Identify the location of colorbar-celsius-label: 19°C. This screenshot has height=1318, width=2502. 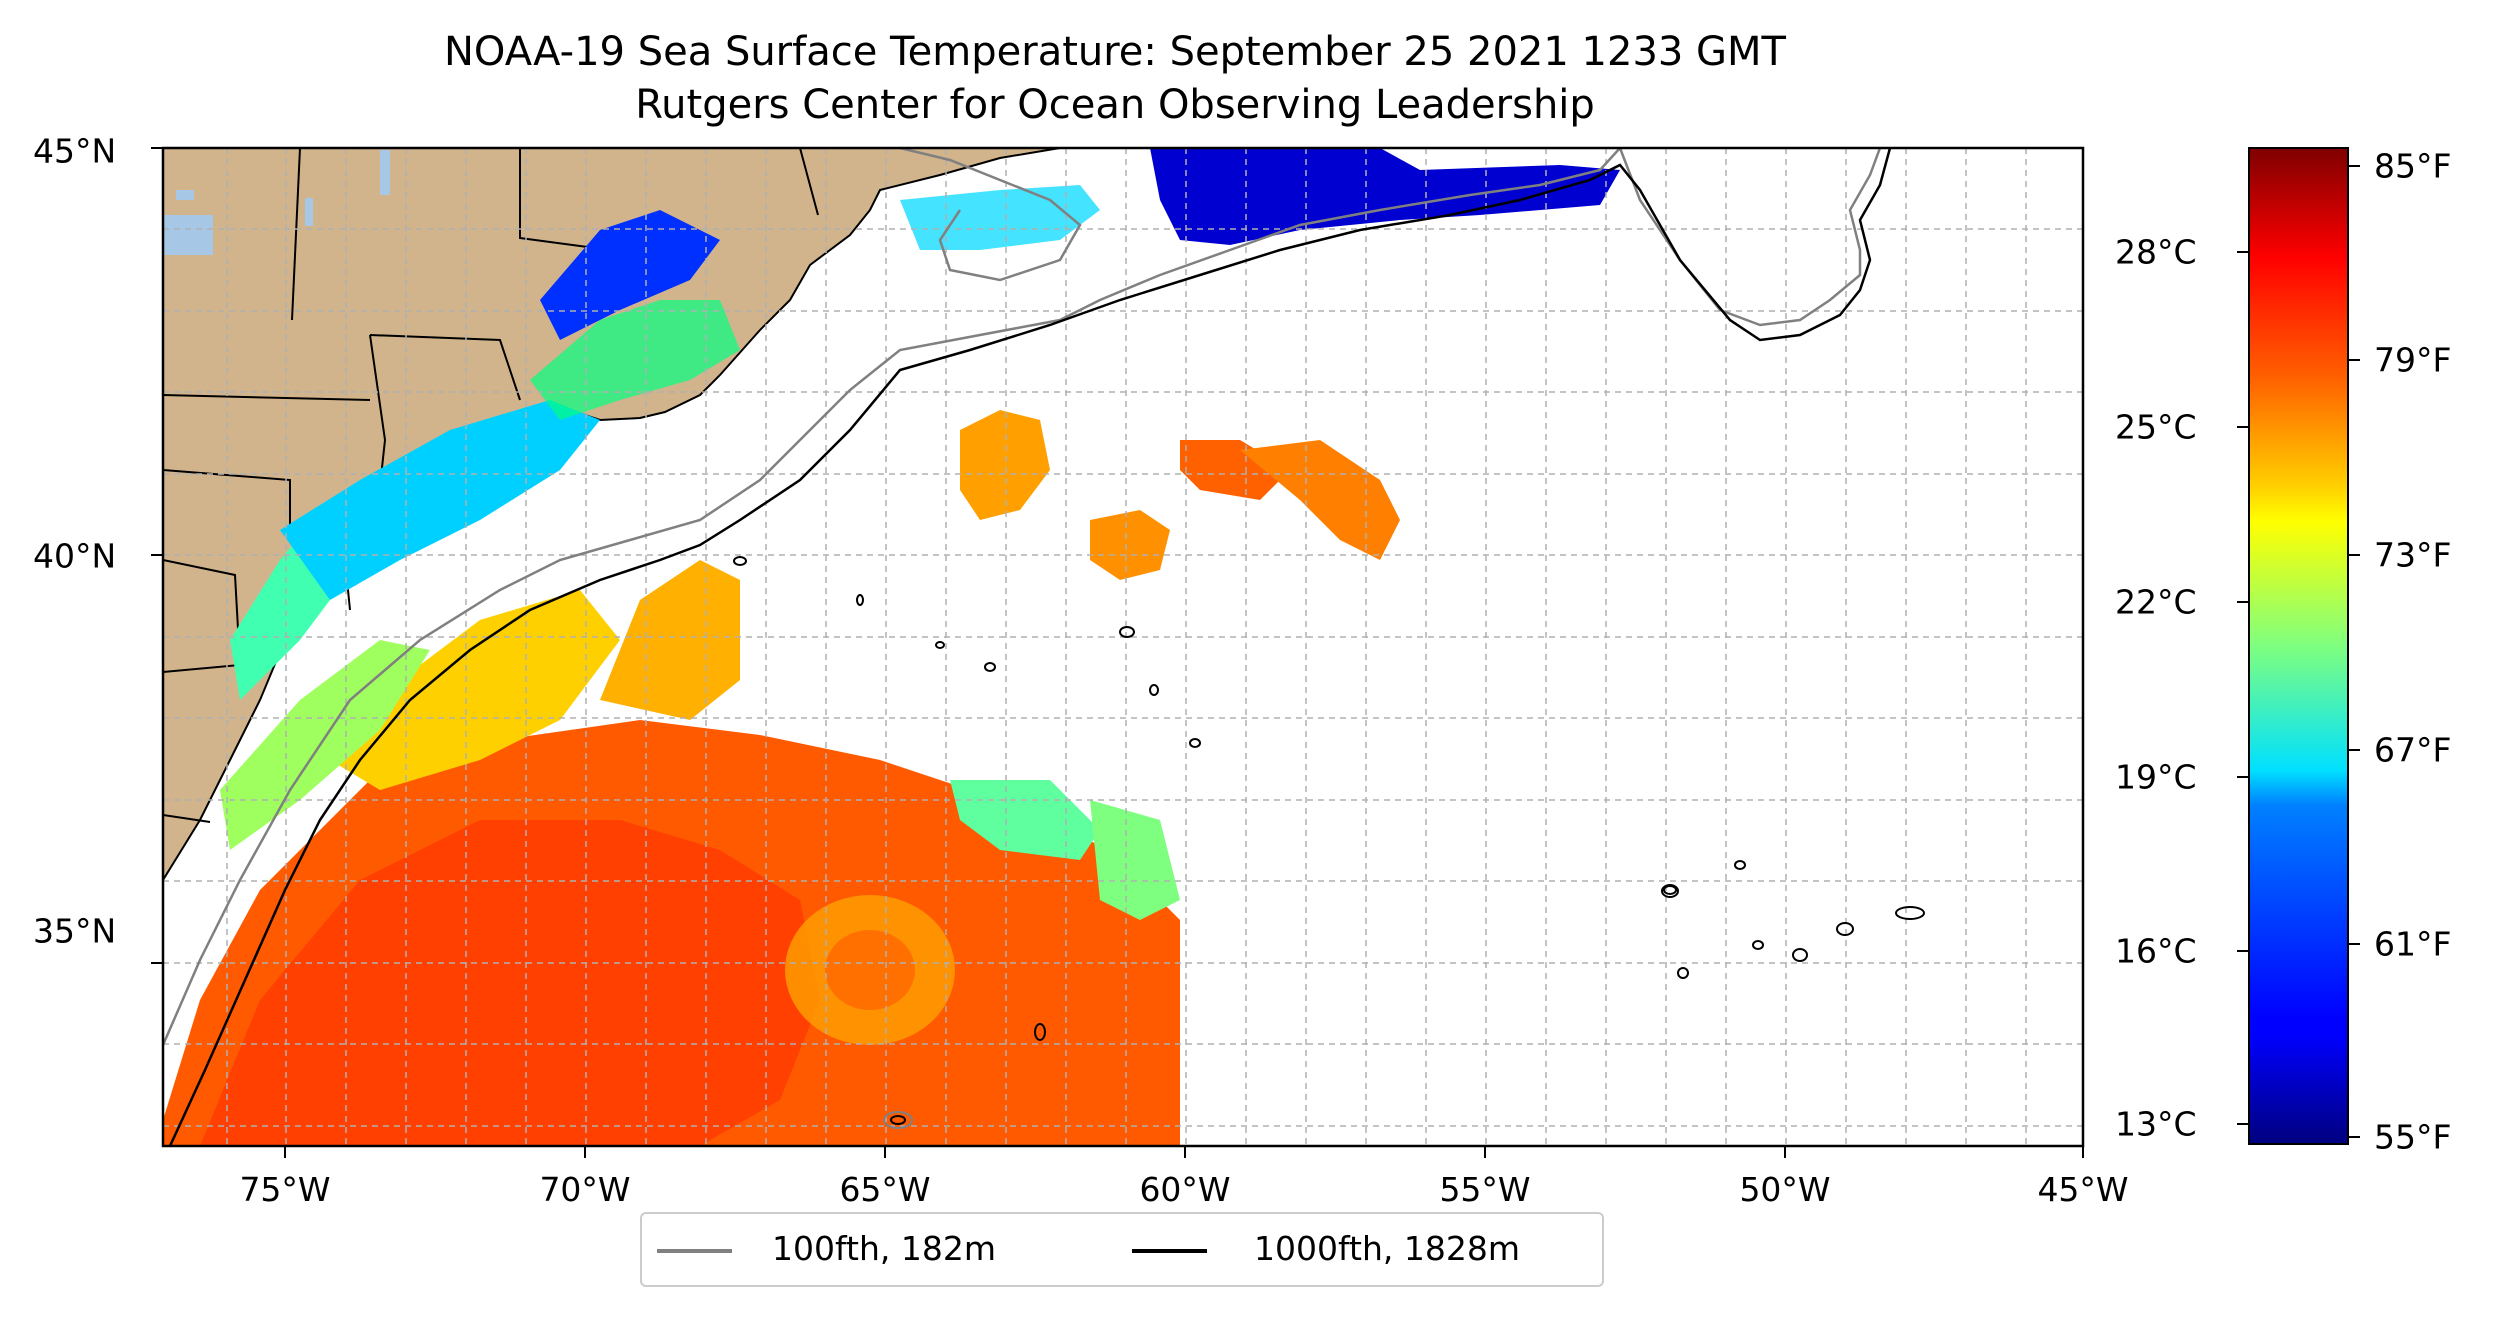
(2156, 777).